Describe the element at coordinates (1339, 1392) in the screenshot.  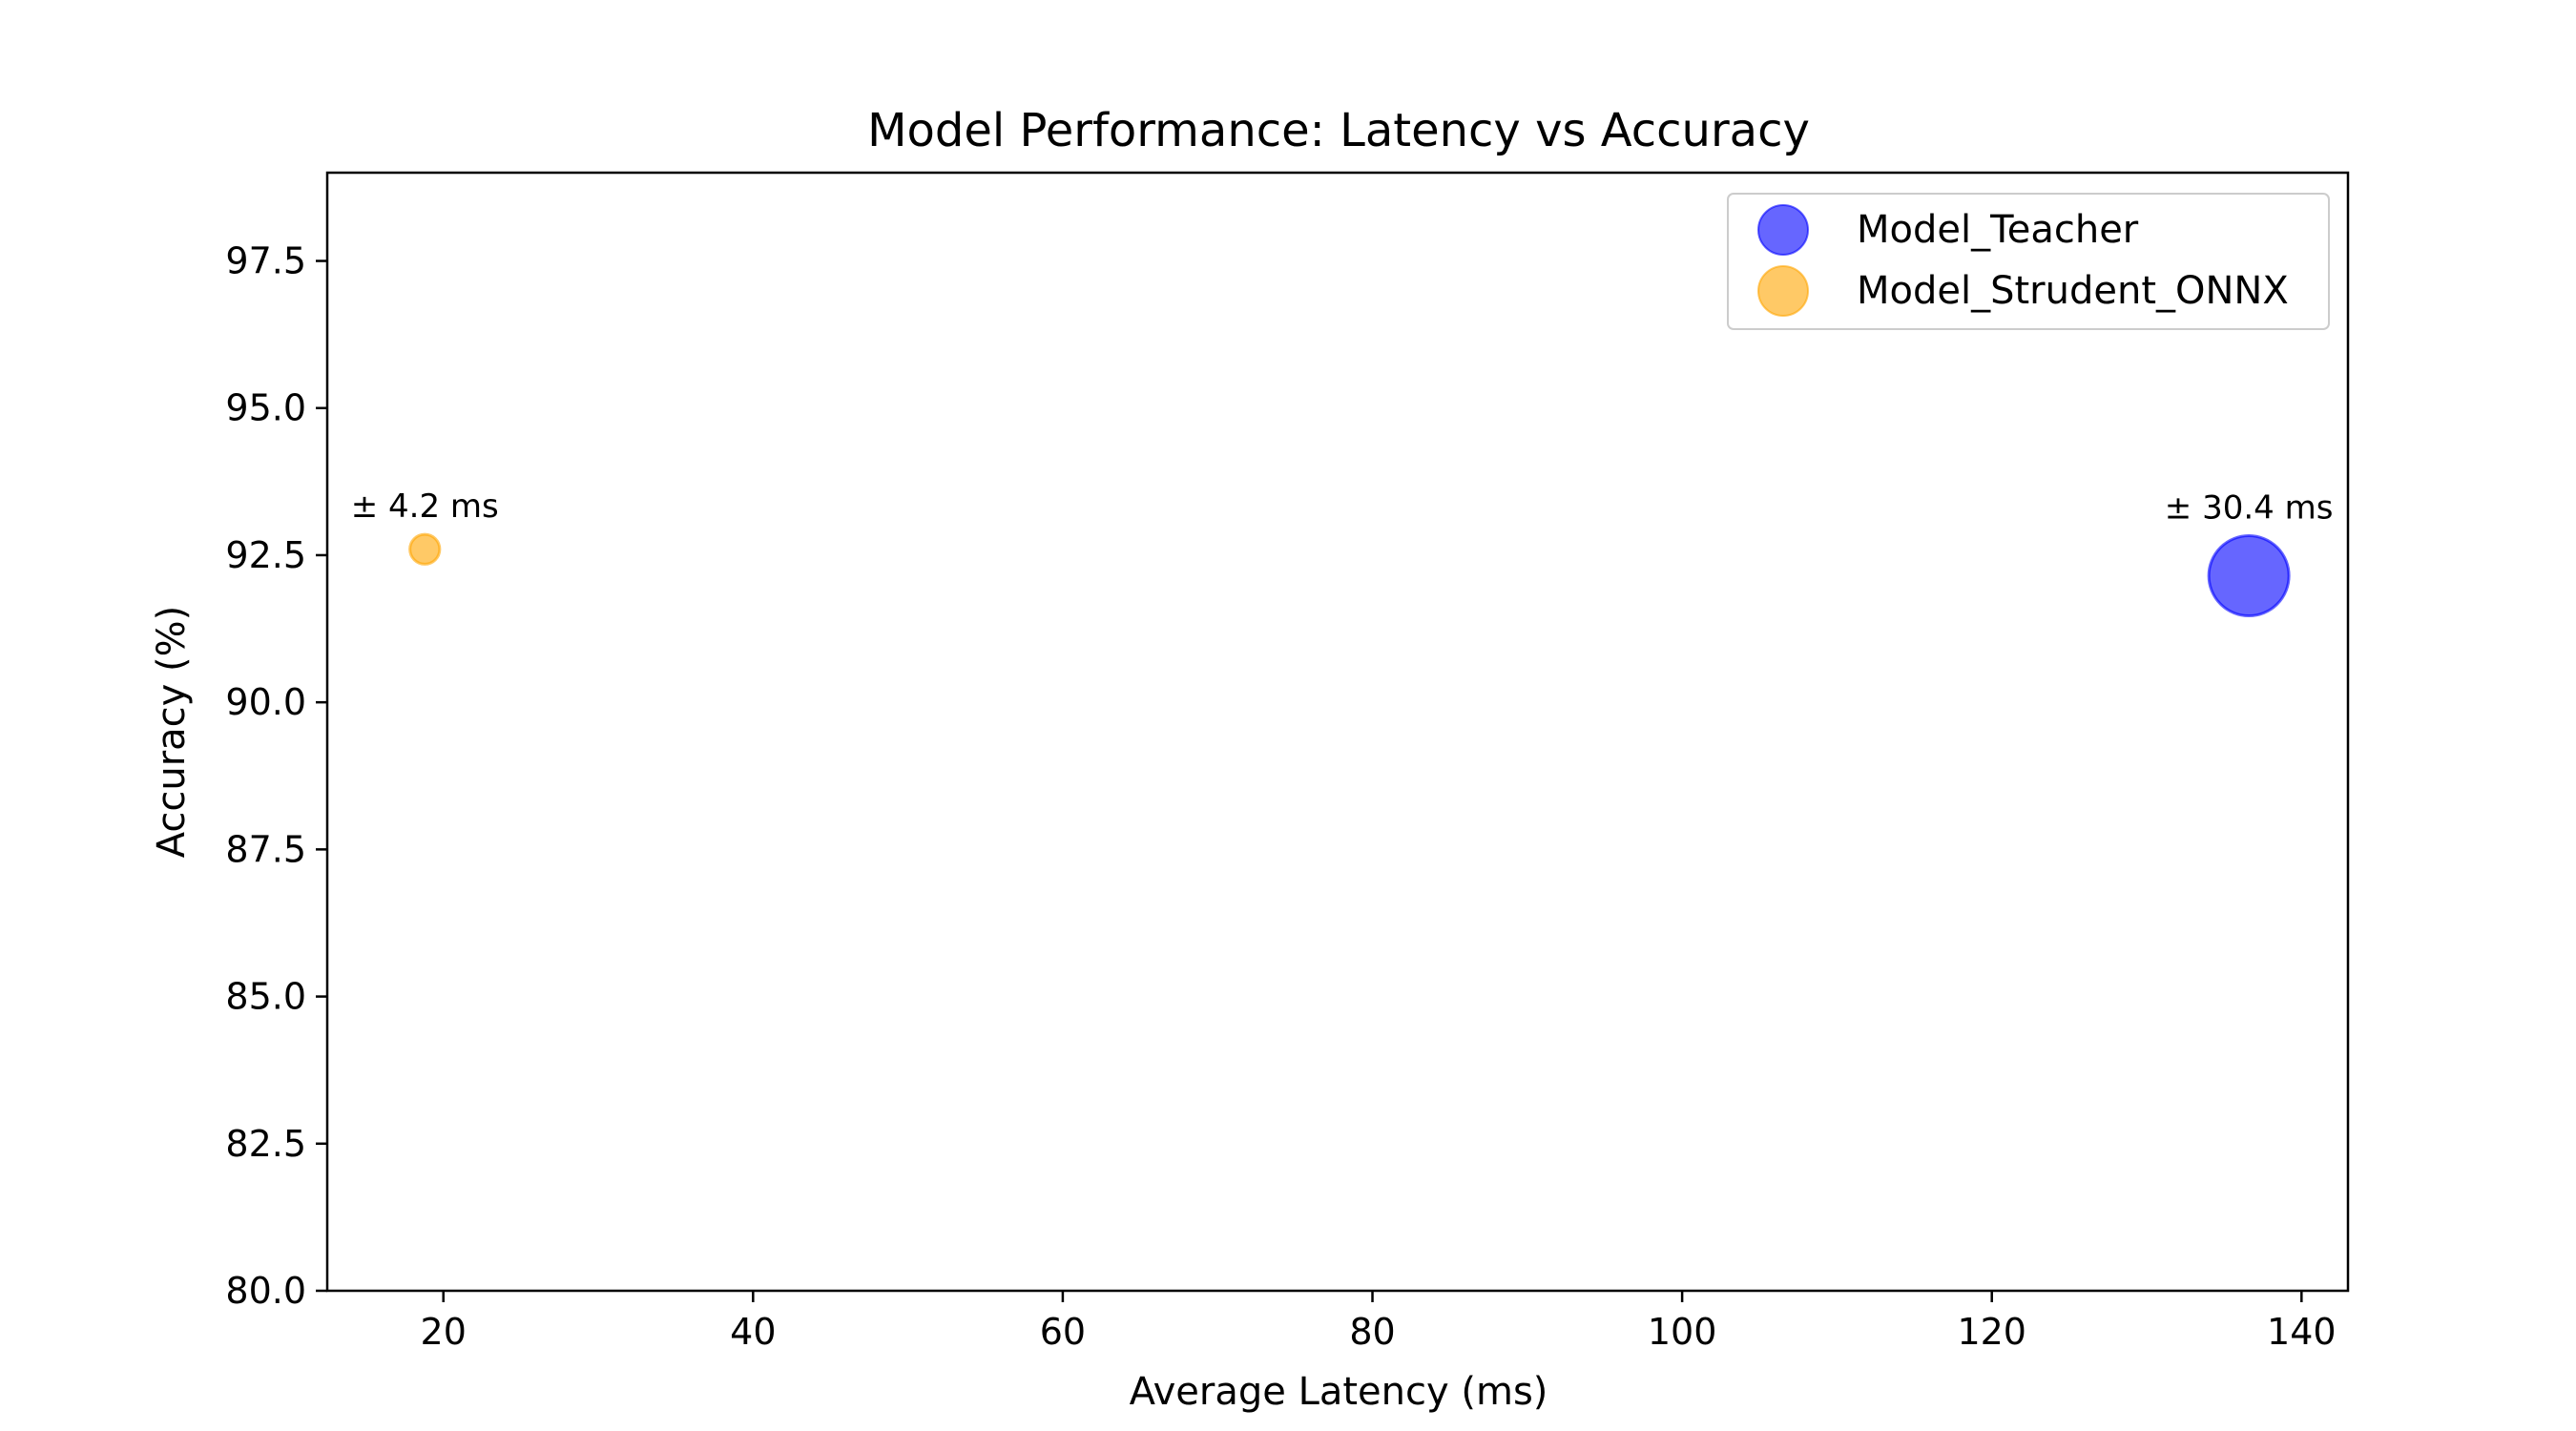
I see `x-axis-label: Average Latency (ms)` at that location.